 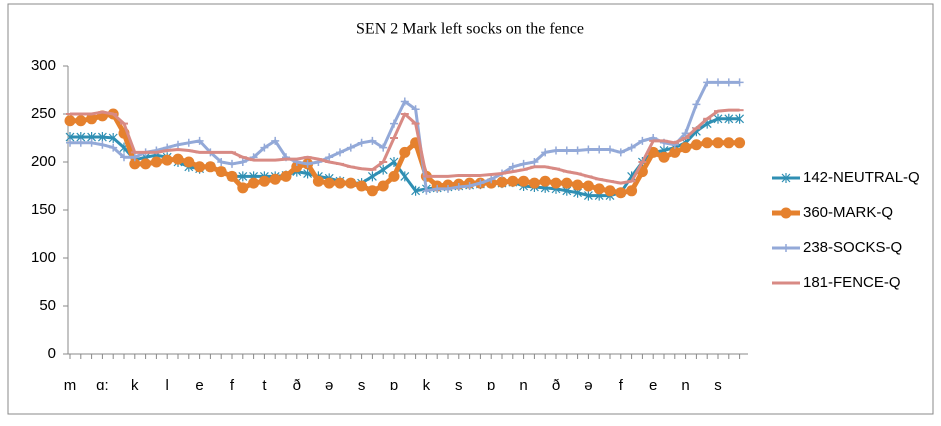 What do you see at coordinates (852, 282) in the screenshot?
I see `legend-label: 181-FENCE-Q` at bounding box center [852, 282].